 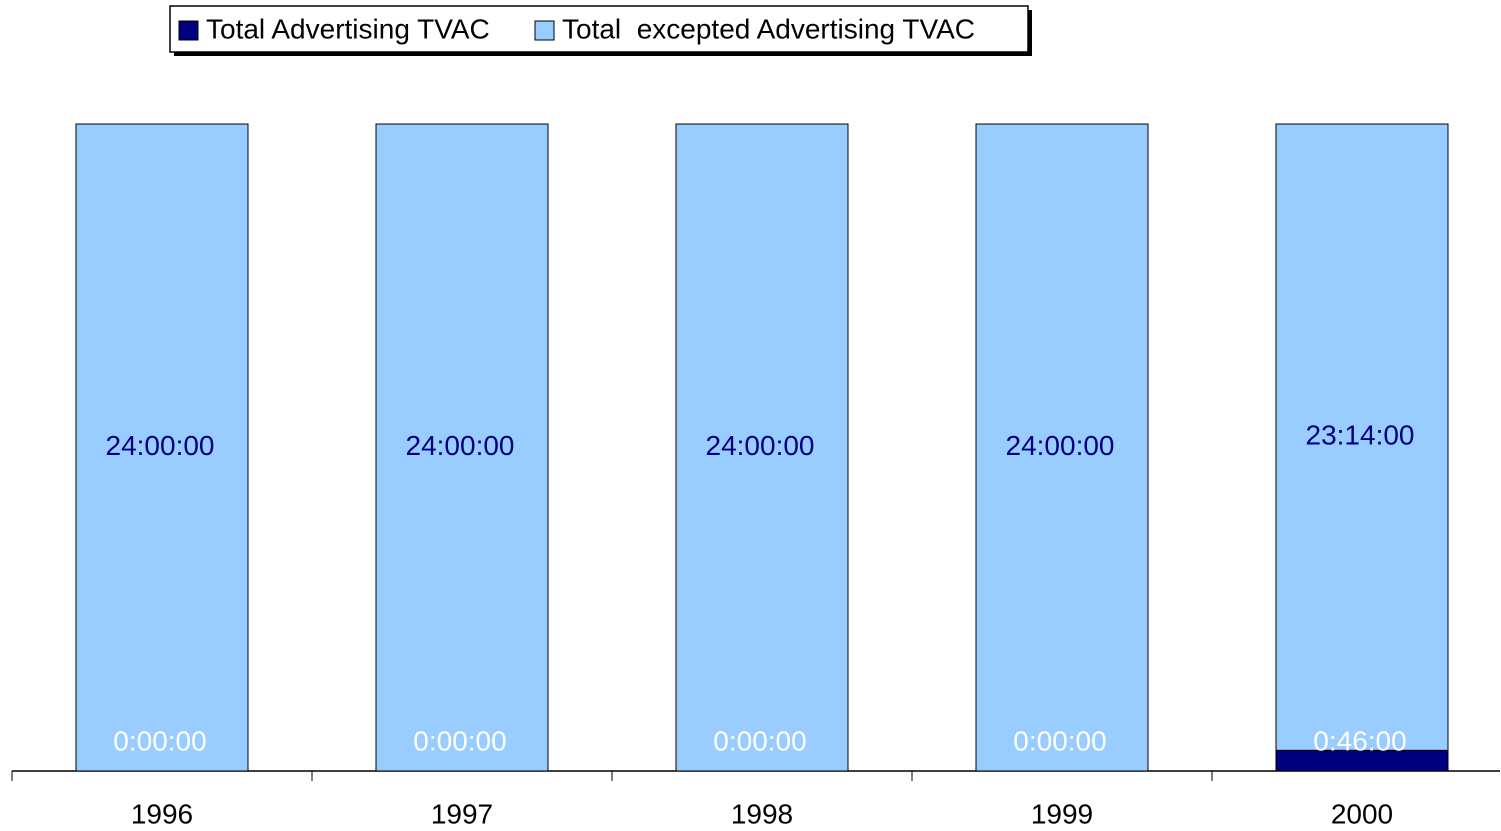 What do you see at coordinates (762, 813) in the screenshot?
I see `x-tick-label: 1998` at bounding box center [762, 813].